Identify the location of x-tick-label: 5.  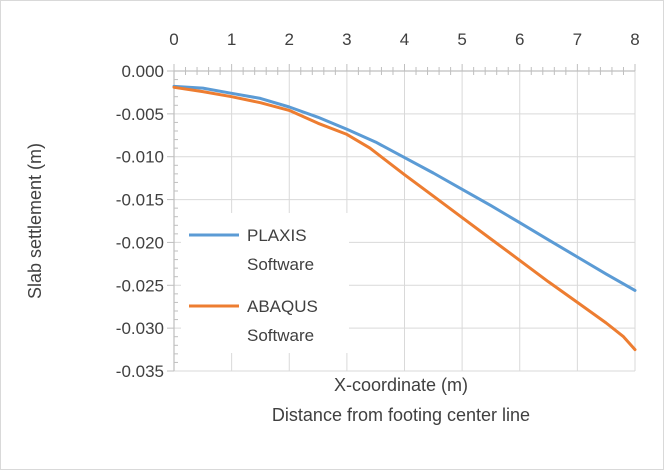
(461, 39).